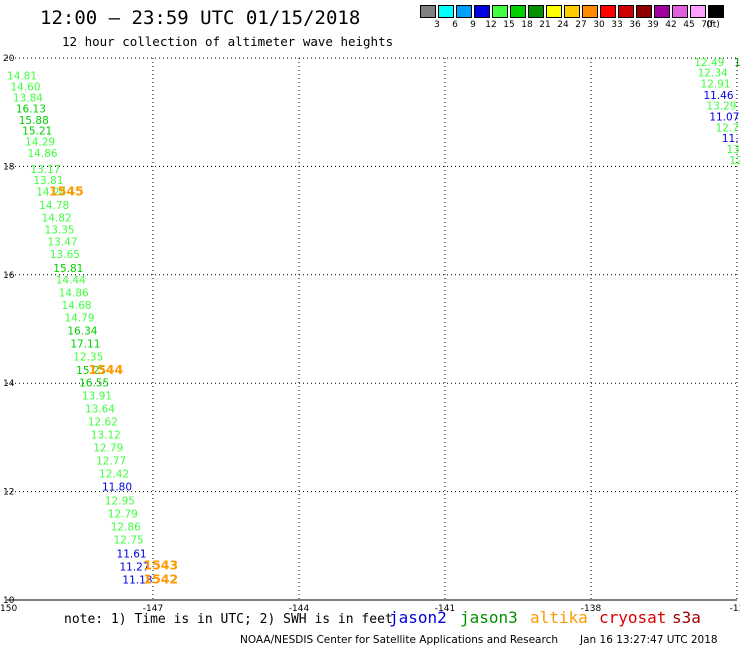  Describe the element at coordinates (129, 540) in the screenshot. I see `data-point: 12.75` at that location.